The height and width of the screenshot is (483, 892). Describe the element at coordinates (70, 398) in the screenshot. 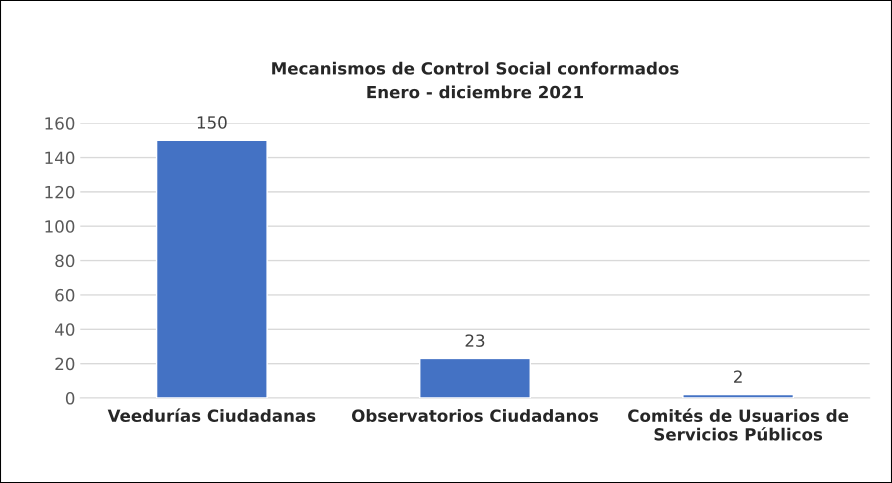

I see `y-tick-label: 0` at that location.